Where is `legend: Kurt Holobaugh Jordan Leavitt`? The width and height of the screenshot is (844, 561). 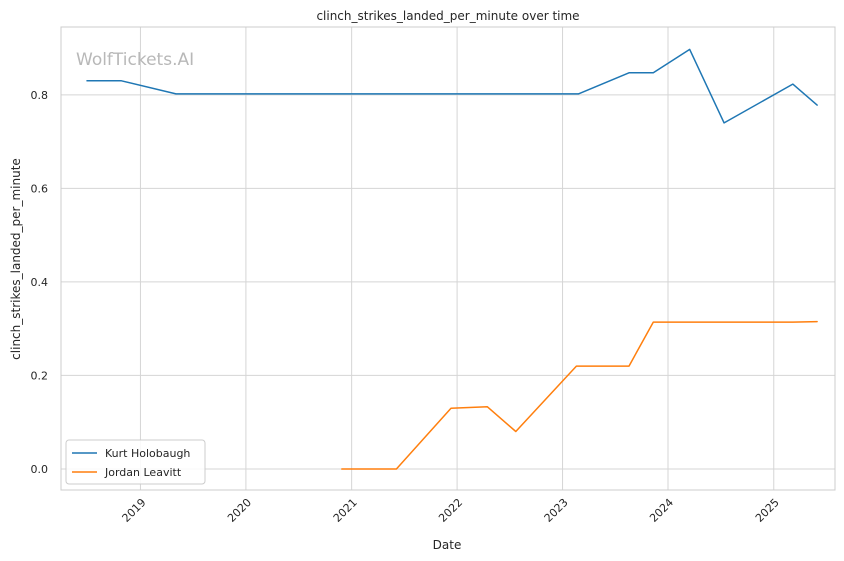 legend: Kurt Holobaugh Jordan Leavitt is located at coordinates (135, 462).